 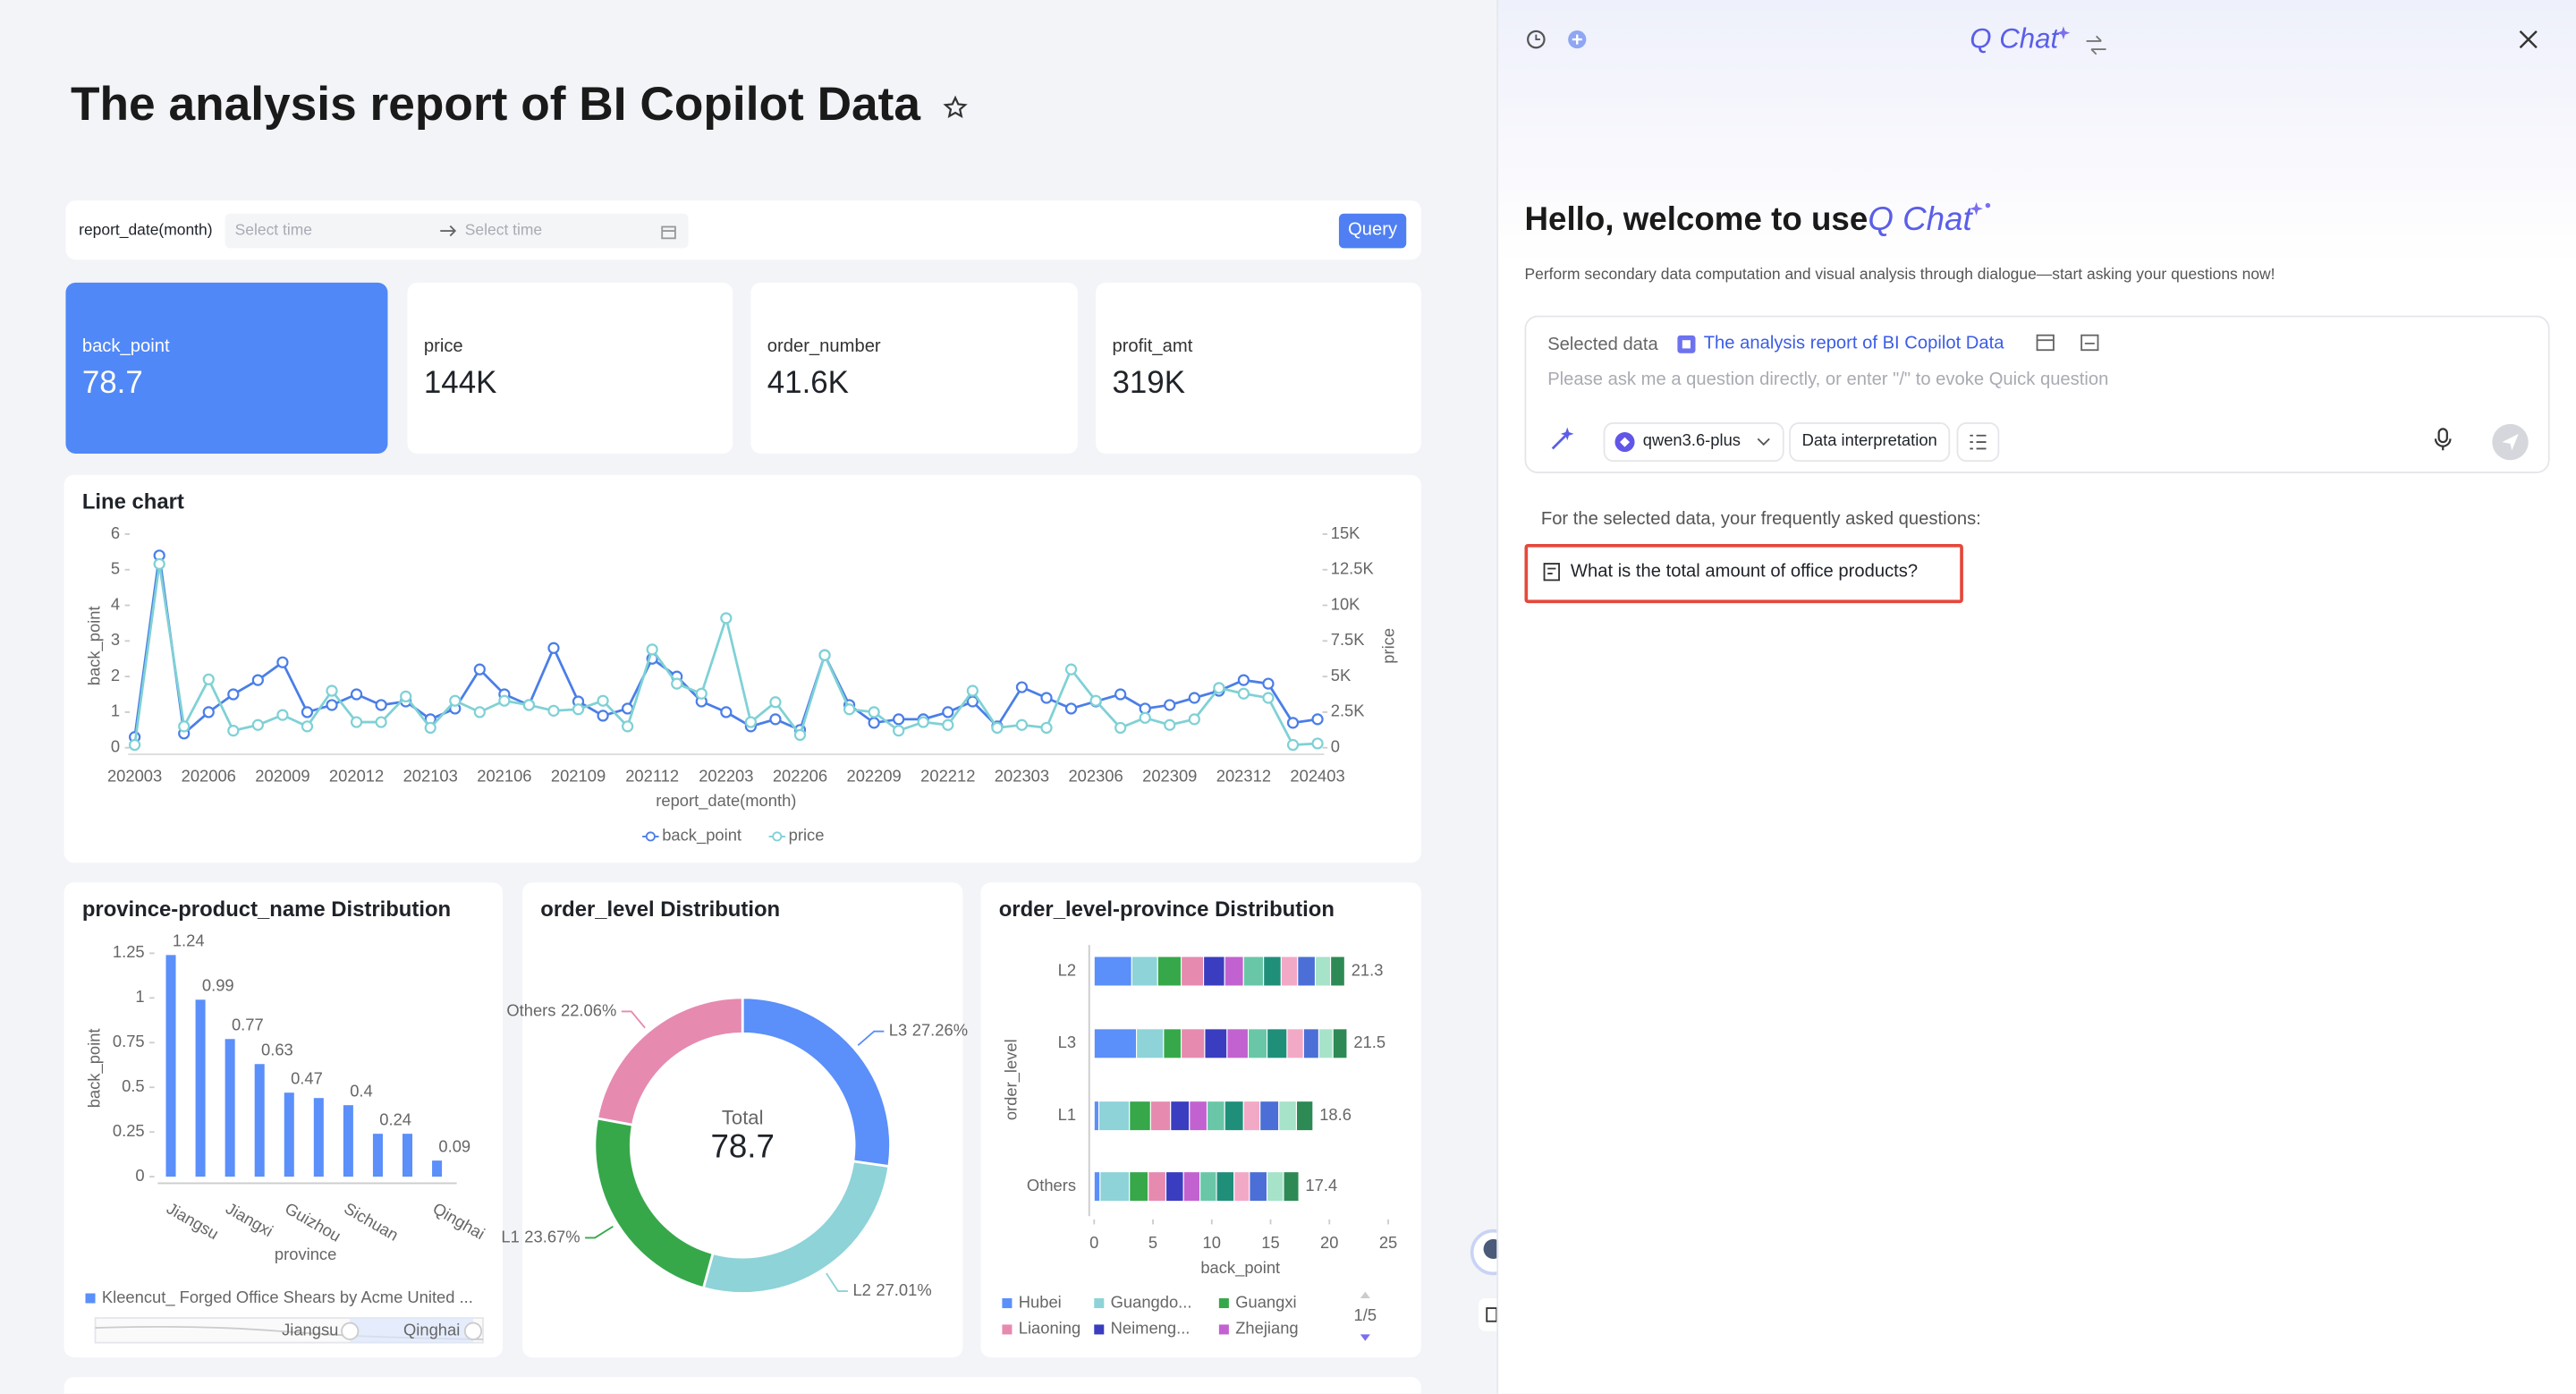 I want to click on y-tick-label: L2, so click(x=1067, y=969).